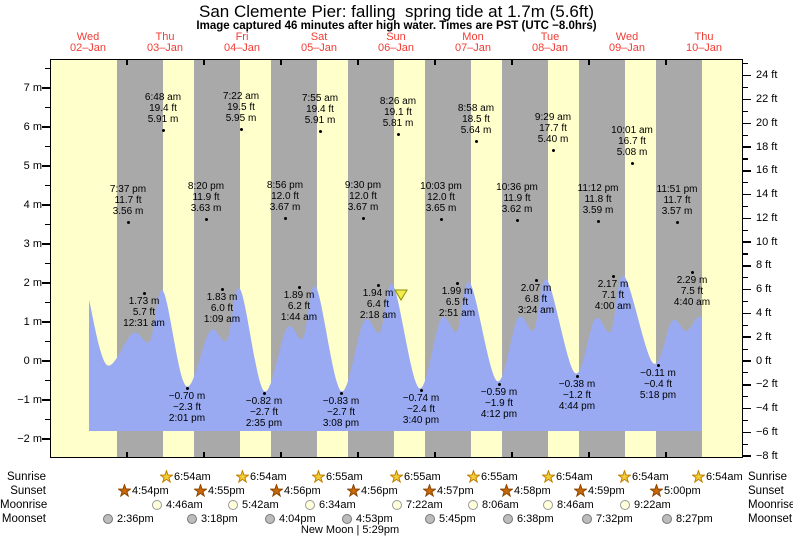  Describe the element at coordinates (32, 204) in the screenshot. I see `y-axis-label-left: 4 m` at that location.